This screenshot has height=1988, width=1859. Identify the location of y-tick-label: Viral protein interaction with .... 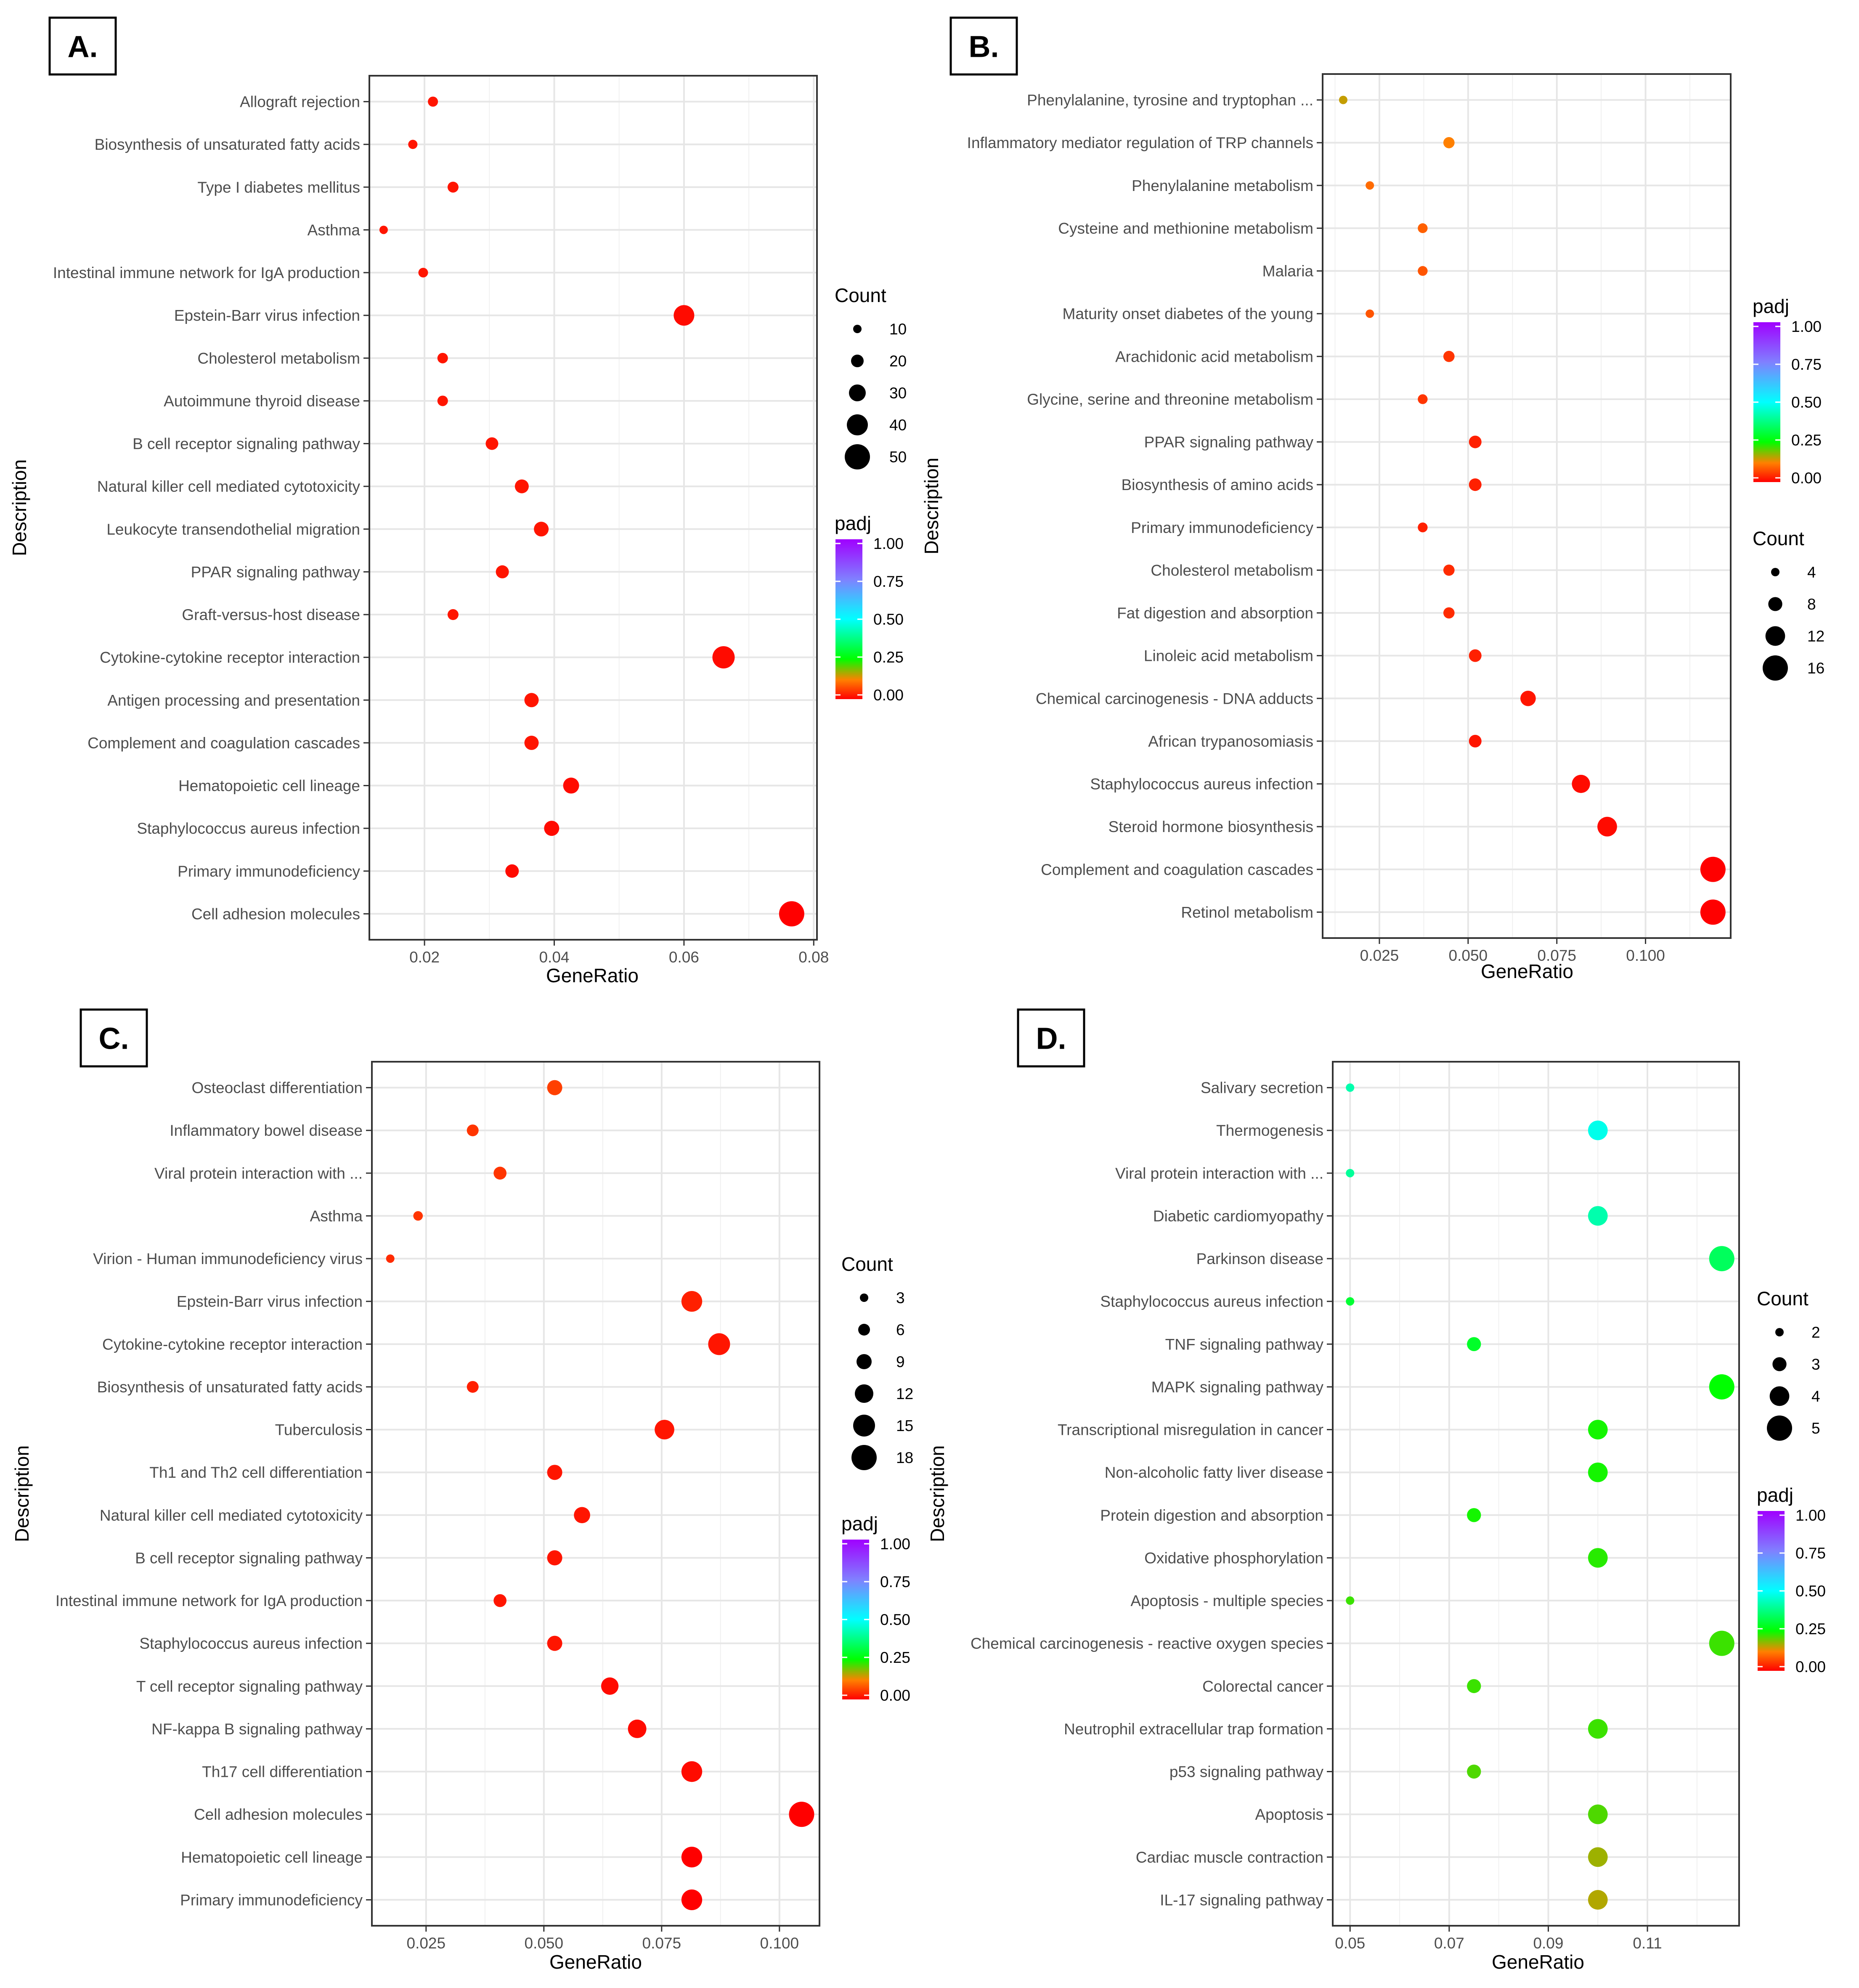
(259, 1173).